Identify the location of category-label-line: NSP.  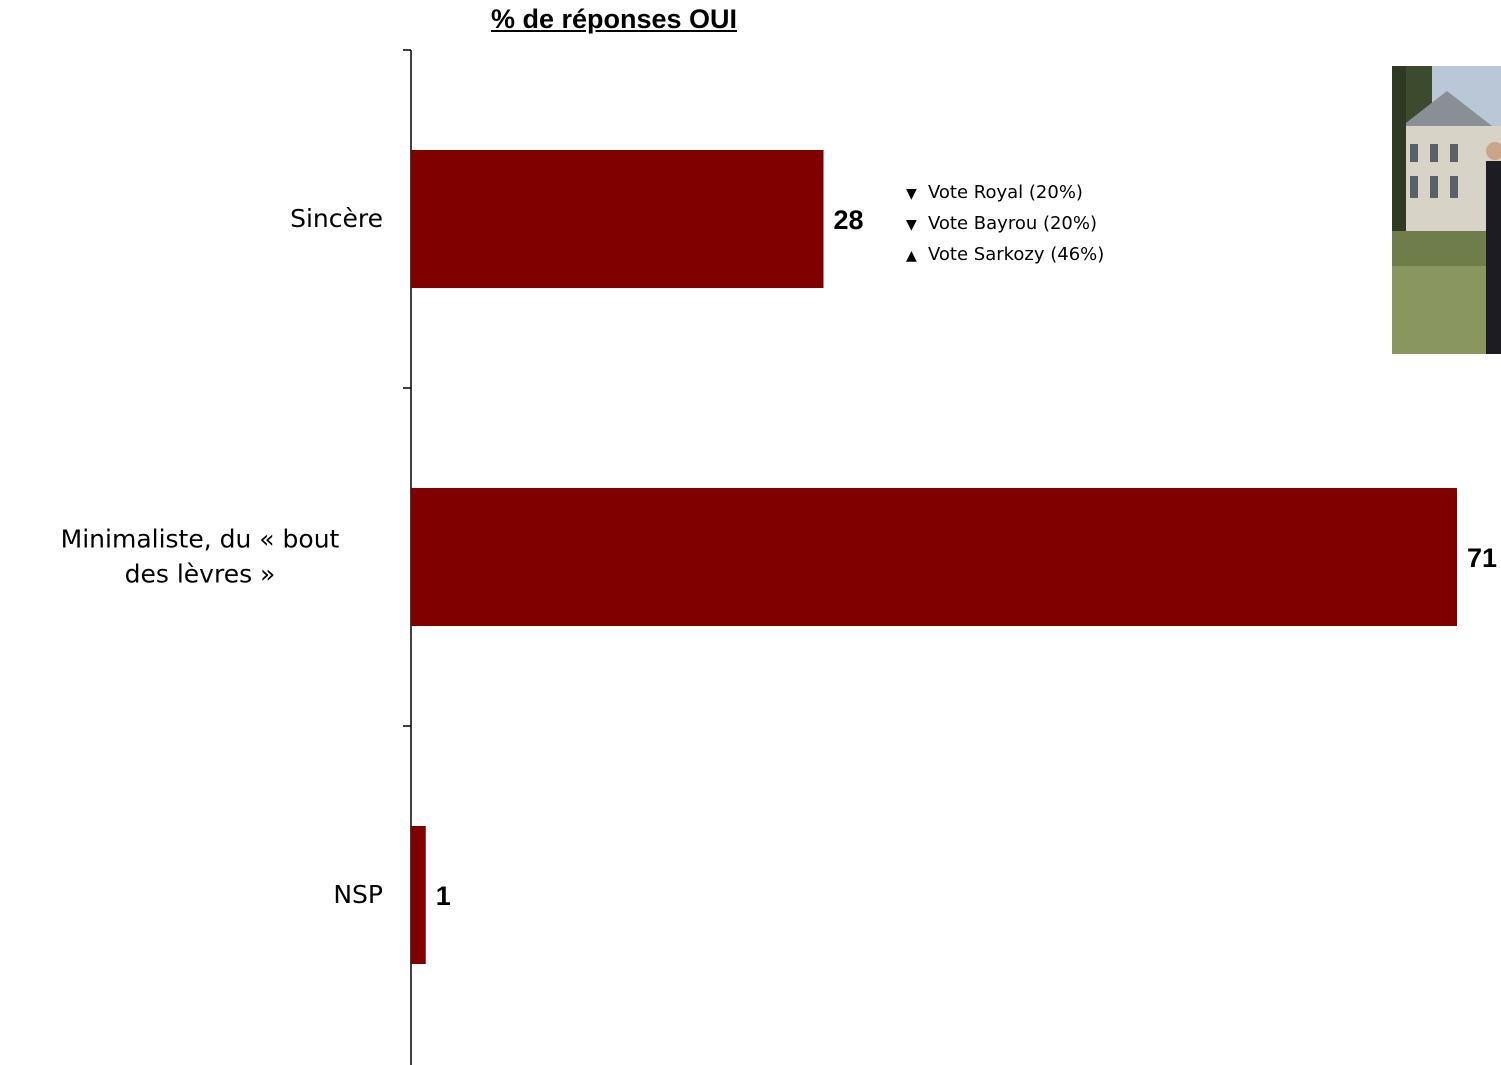
(358, 894).